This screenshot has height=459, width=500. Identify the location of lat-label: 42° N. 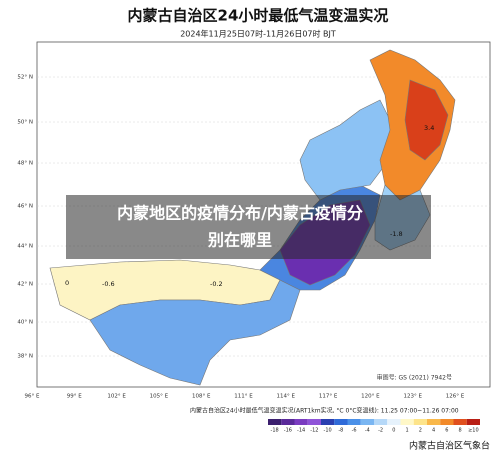
(25, 285).